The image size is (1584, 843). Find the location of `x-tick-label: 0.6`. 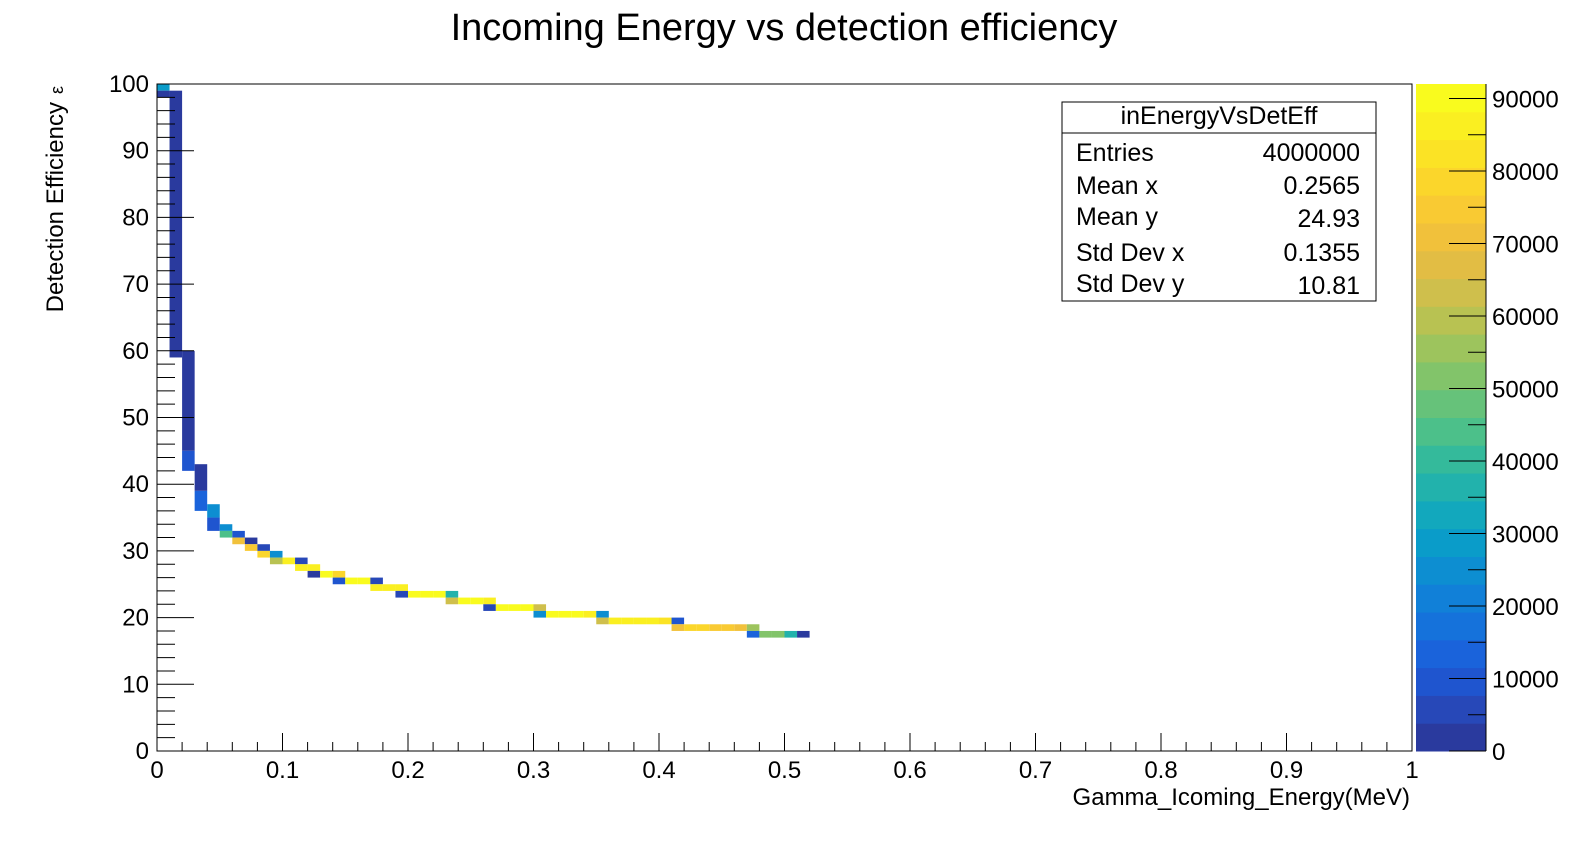

x-tick-label: 0.6 is located at coordinates (909, 770).